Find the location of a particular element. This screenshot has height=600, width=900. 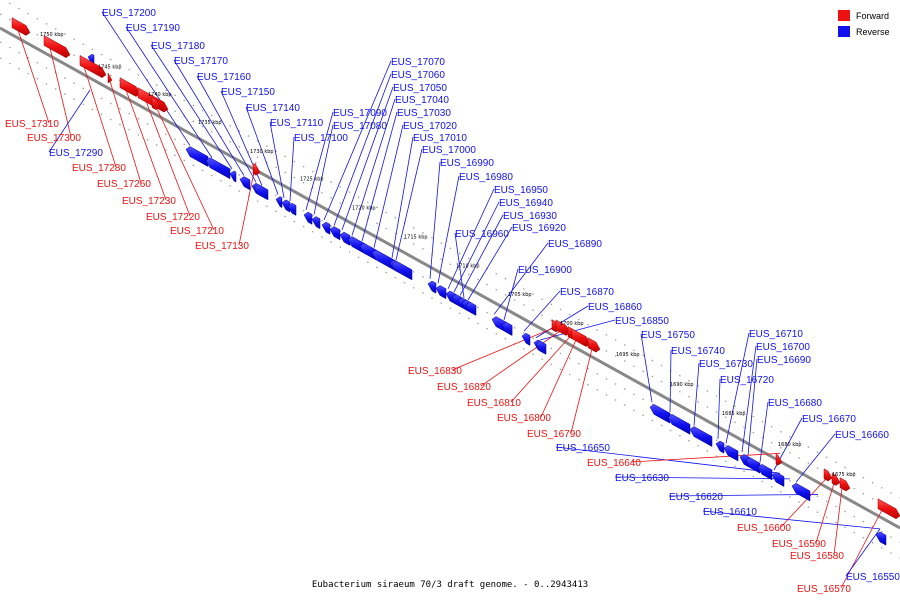

gene-label: EUS_17180 is located at coordinates (178, 46).